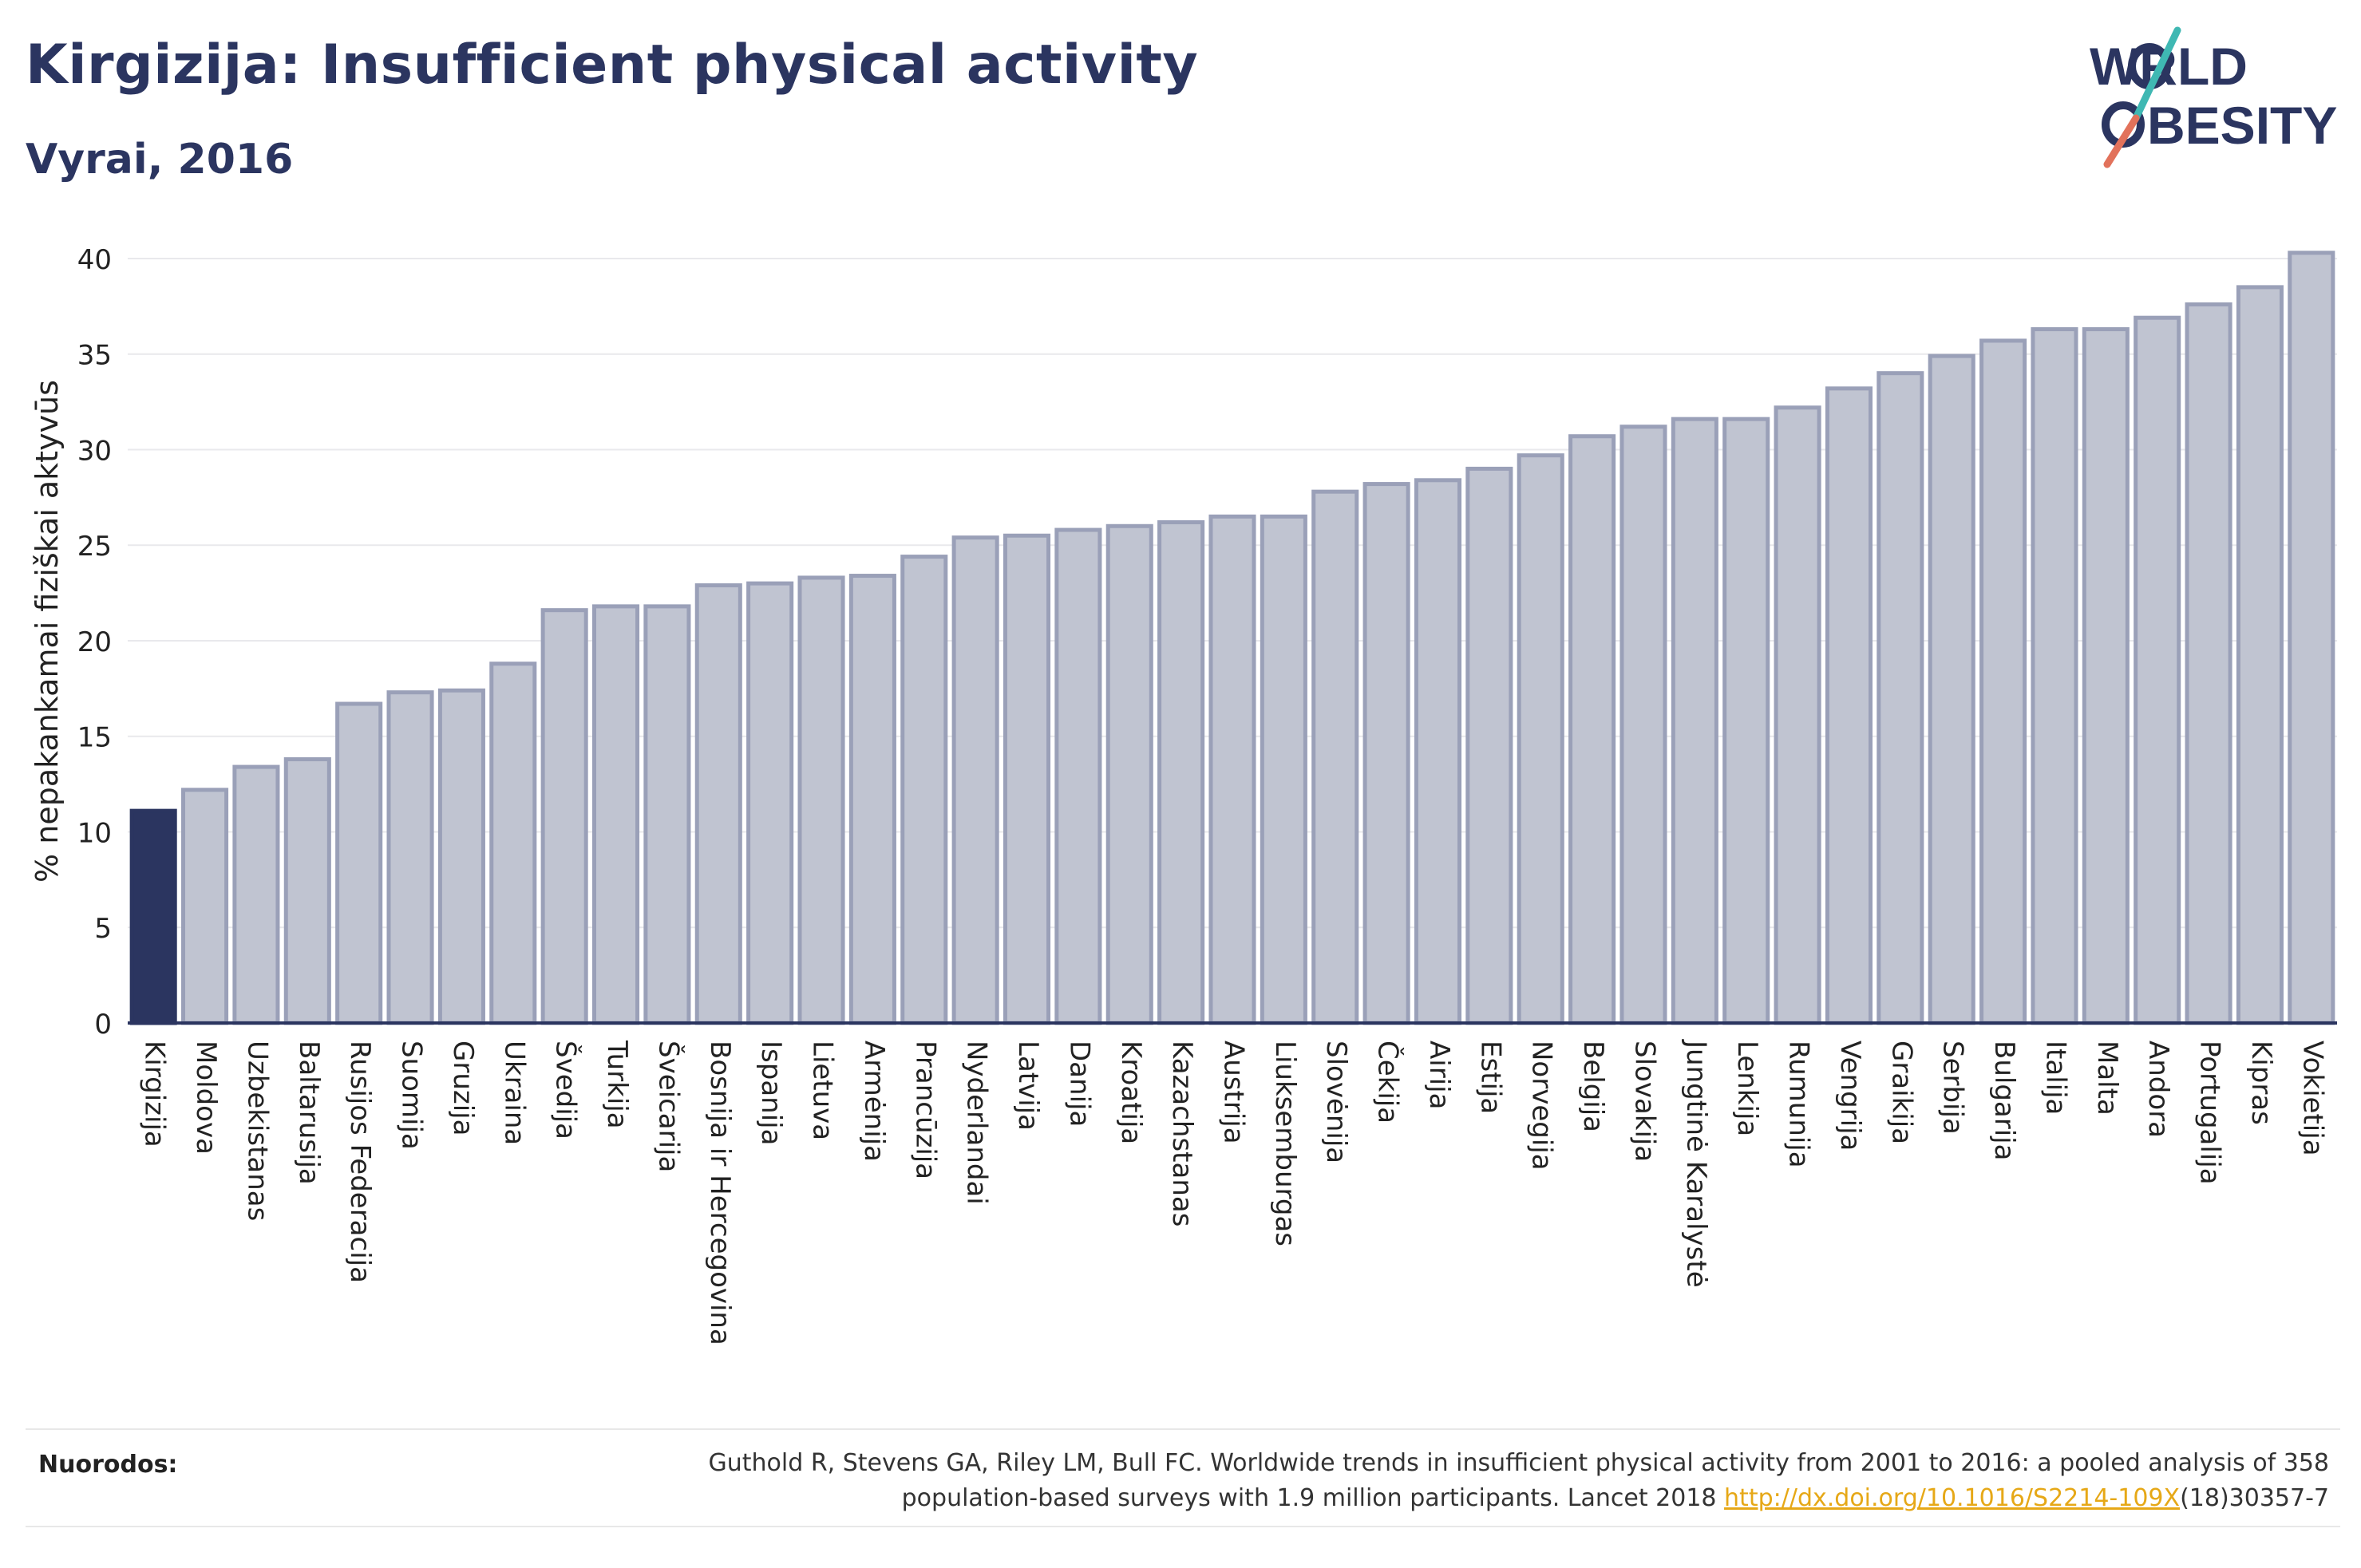  Describe the element at coordinates (874, 1101) in the screenshot. I see `x-tick-label: Armėnija` at that location.